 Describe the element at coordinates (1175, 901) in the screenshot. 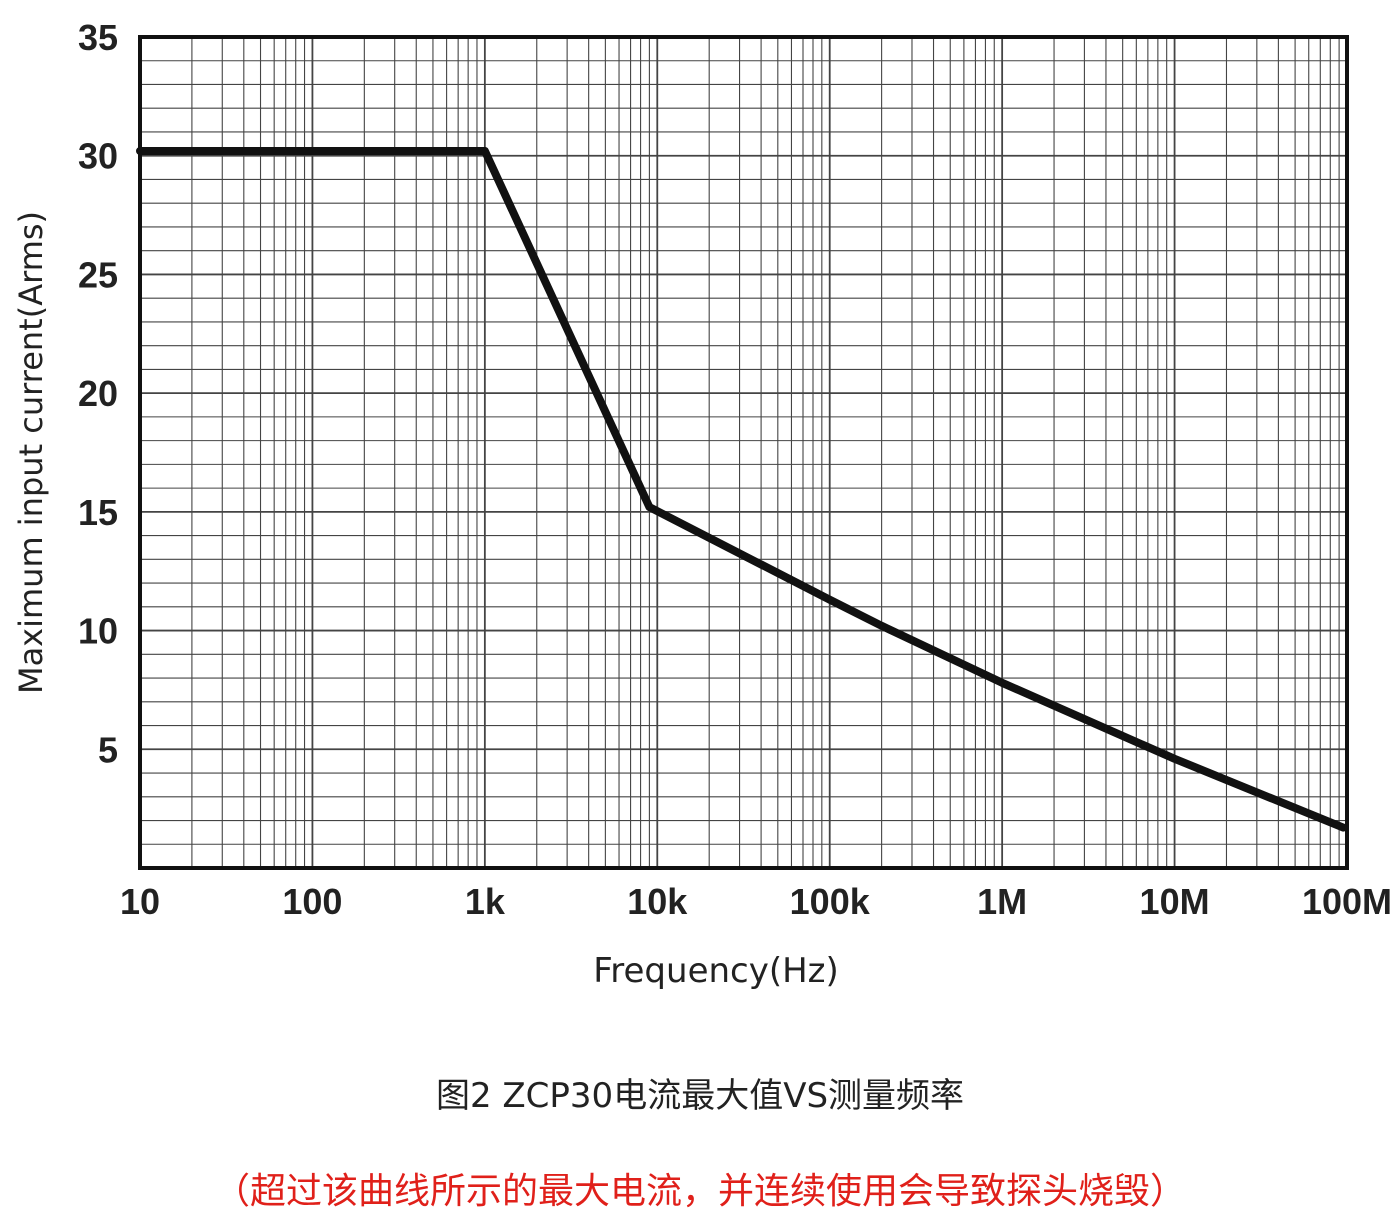

I see `x-tick-label: 10M` at that location.